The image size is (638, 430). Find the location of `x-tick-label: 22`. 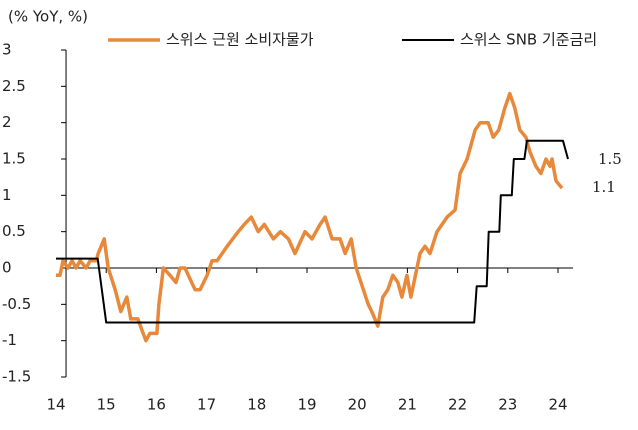

x-tick-label: 22 is located at coordinates (457, 405).